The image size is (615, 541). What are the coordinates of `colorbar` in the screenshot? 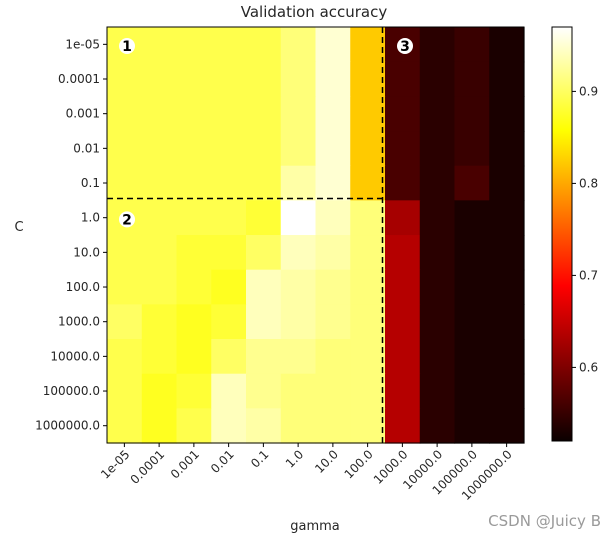 It's located at (562, 234).